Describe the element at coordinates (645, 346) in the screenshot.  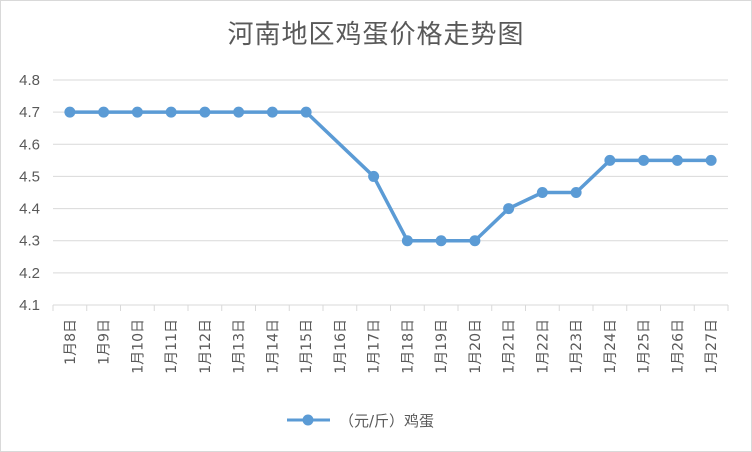
I see `x-tick-label: 1月25日` at that location.